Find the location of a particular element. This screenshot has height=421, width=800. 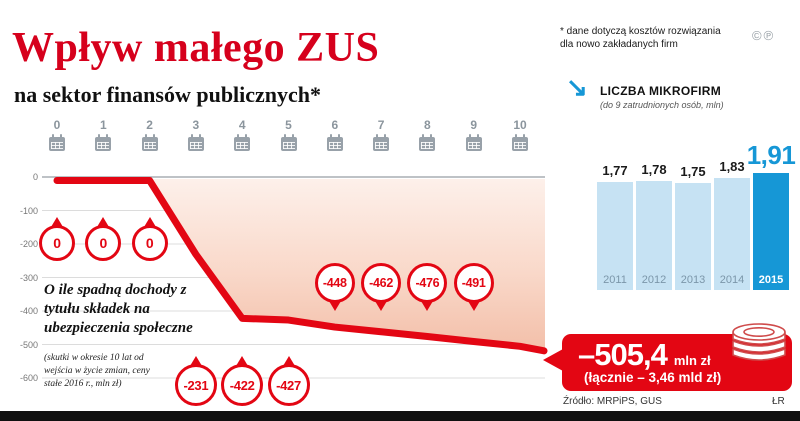

bar-column: 1,83 2014 is located at coordinates (732, 224).